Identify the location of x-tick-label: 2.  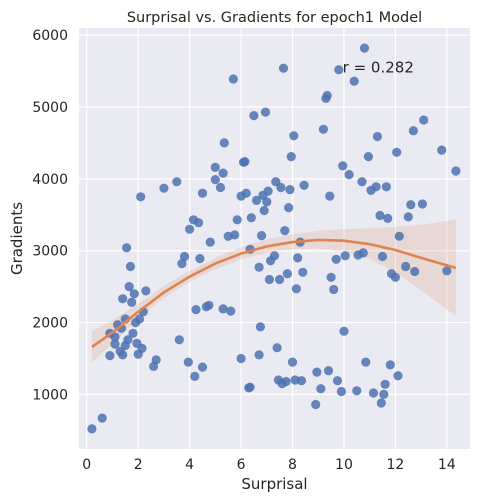
(138, 465).